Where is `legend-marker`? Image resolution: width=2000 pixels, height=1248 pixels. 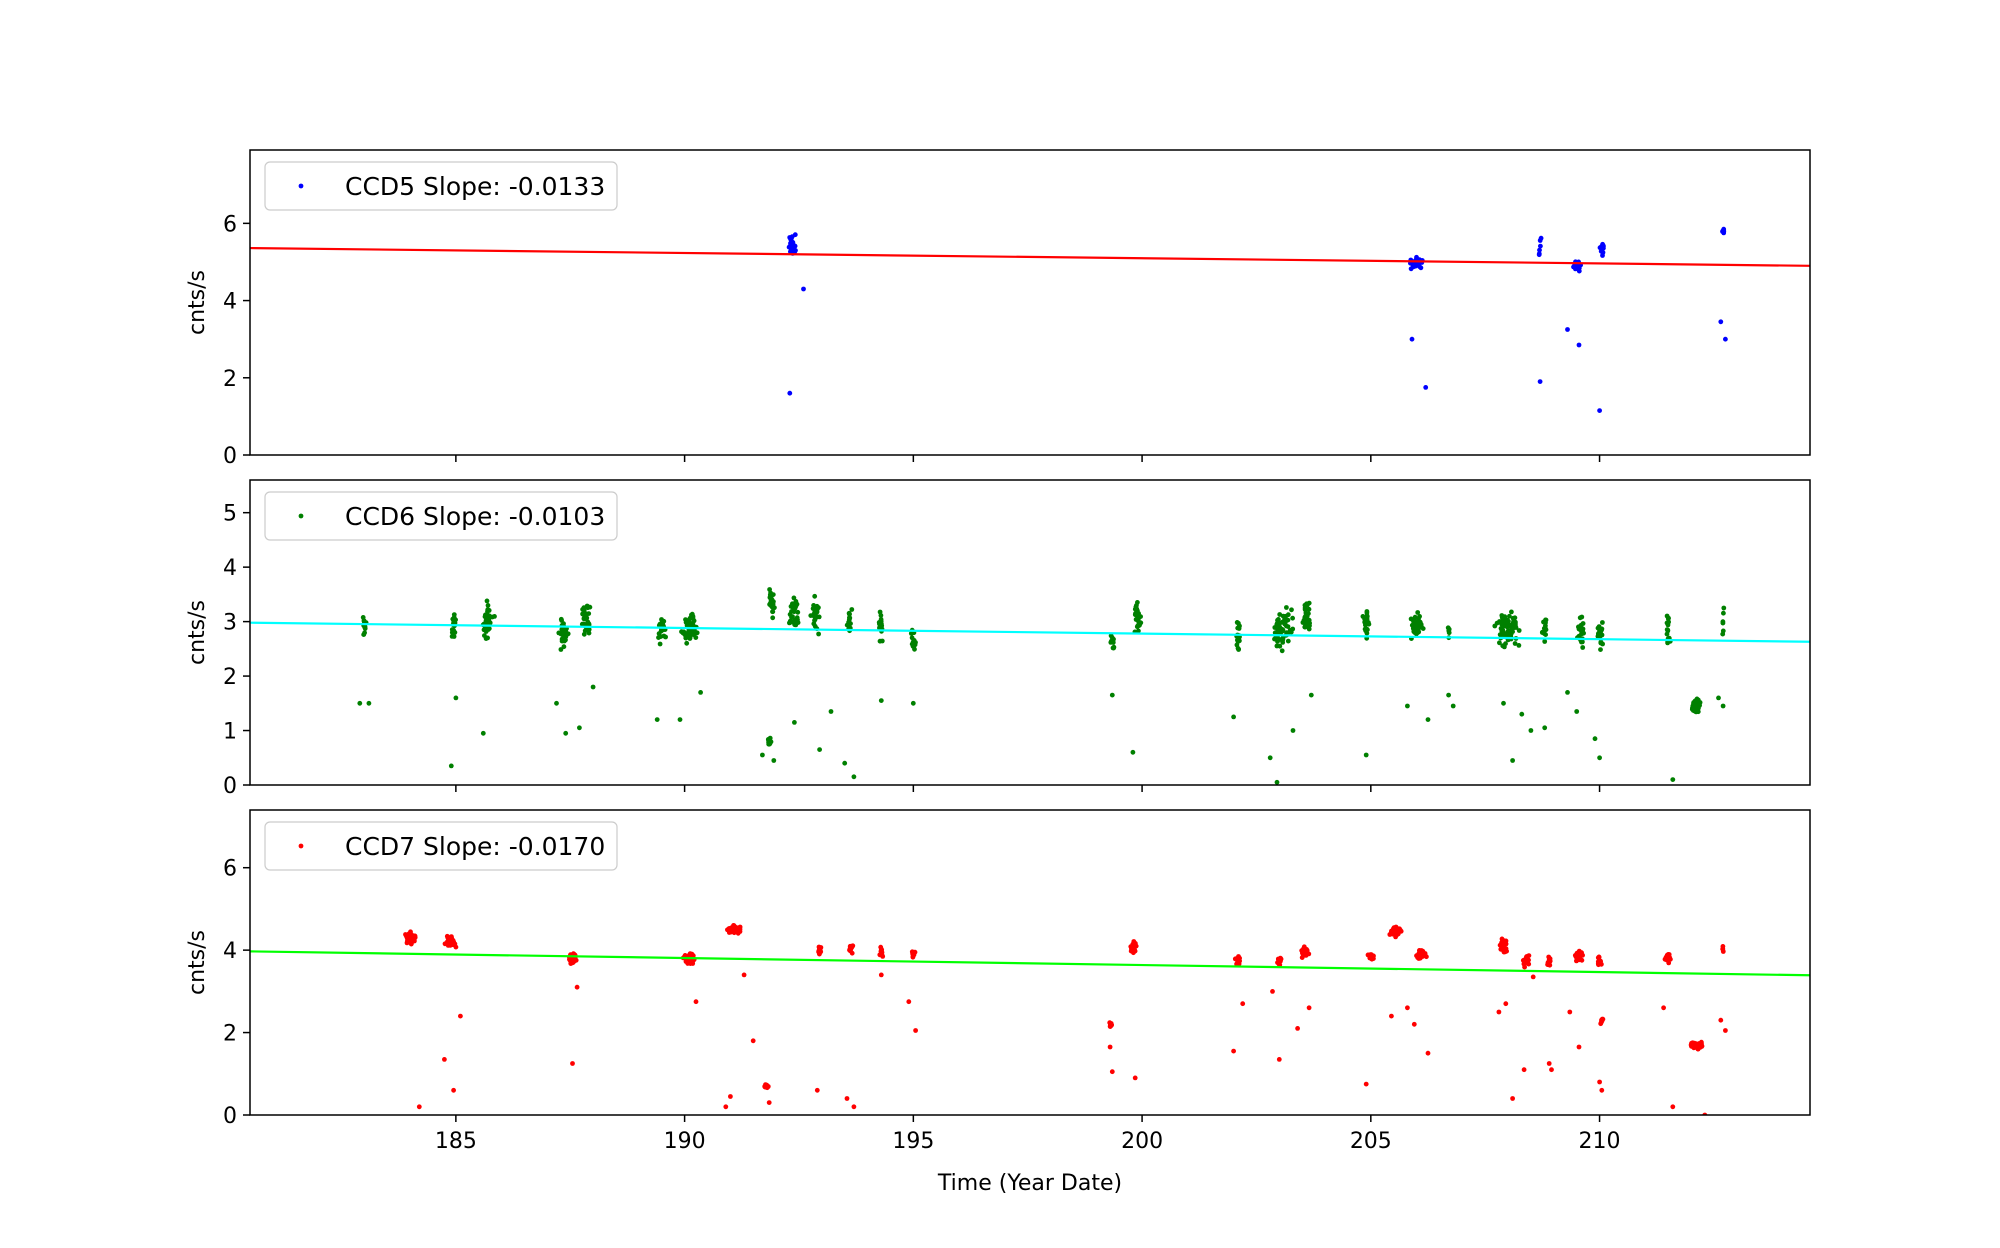
legend-marker is located at coordinates (301, 846).